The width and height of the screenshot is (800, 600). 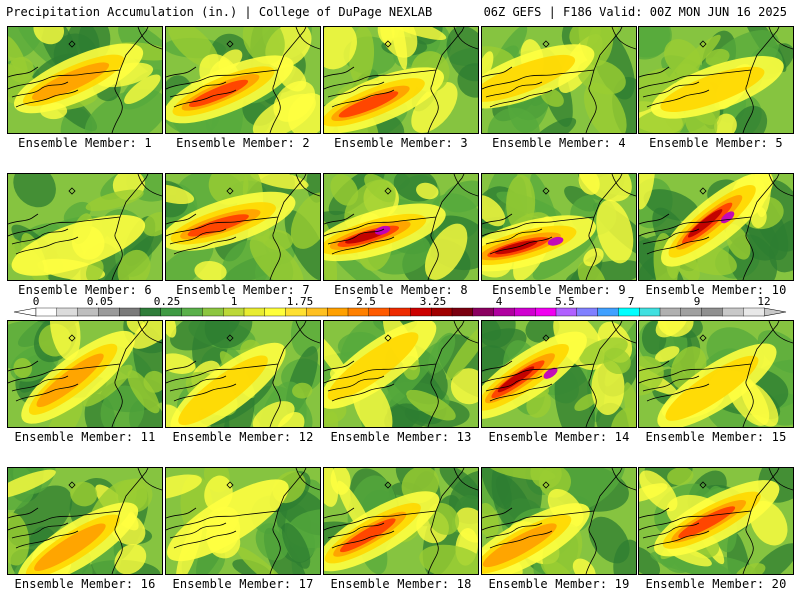 I want to click on ensemble-member-label: Ensemble Member: 15, so click(x=716, y=437).